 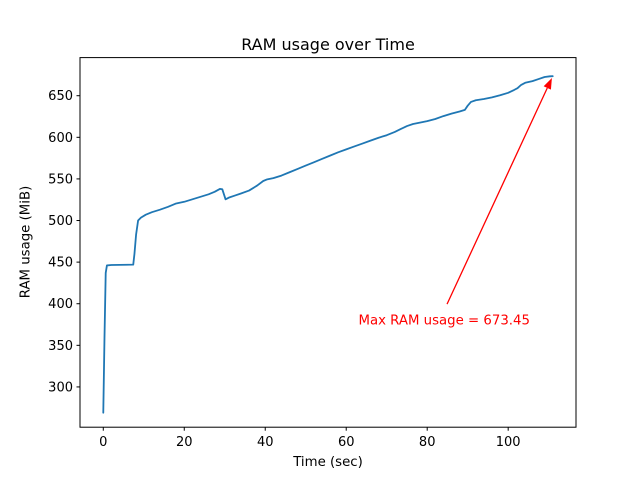 I want to click on annotation-arrowhead, so click(x=547, y=83).